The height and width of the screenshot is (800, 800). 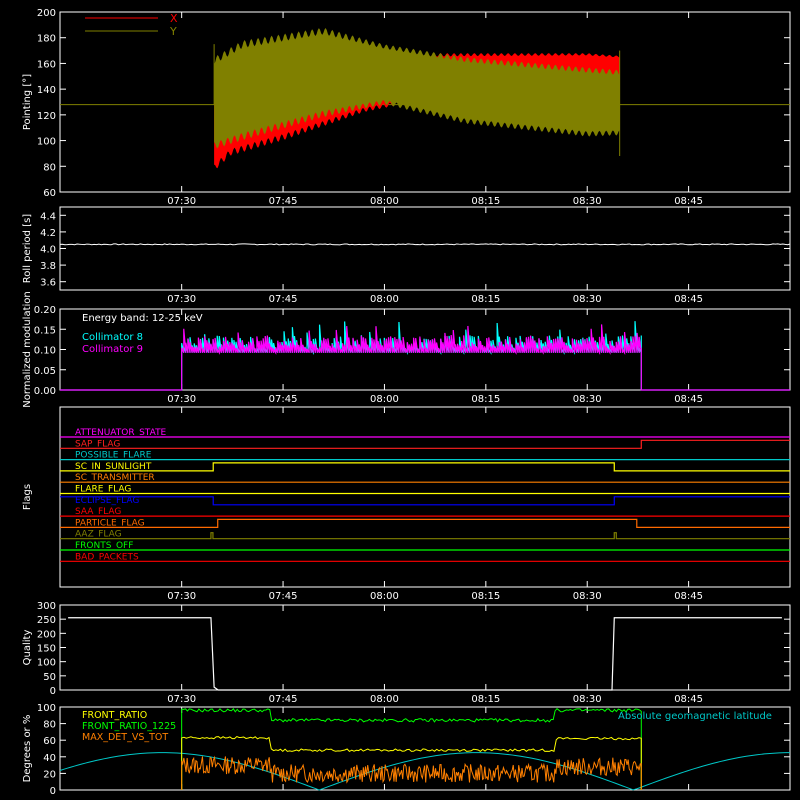 I want to click on y-axis-label: Pointing [°], so click(x=27, y=102).